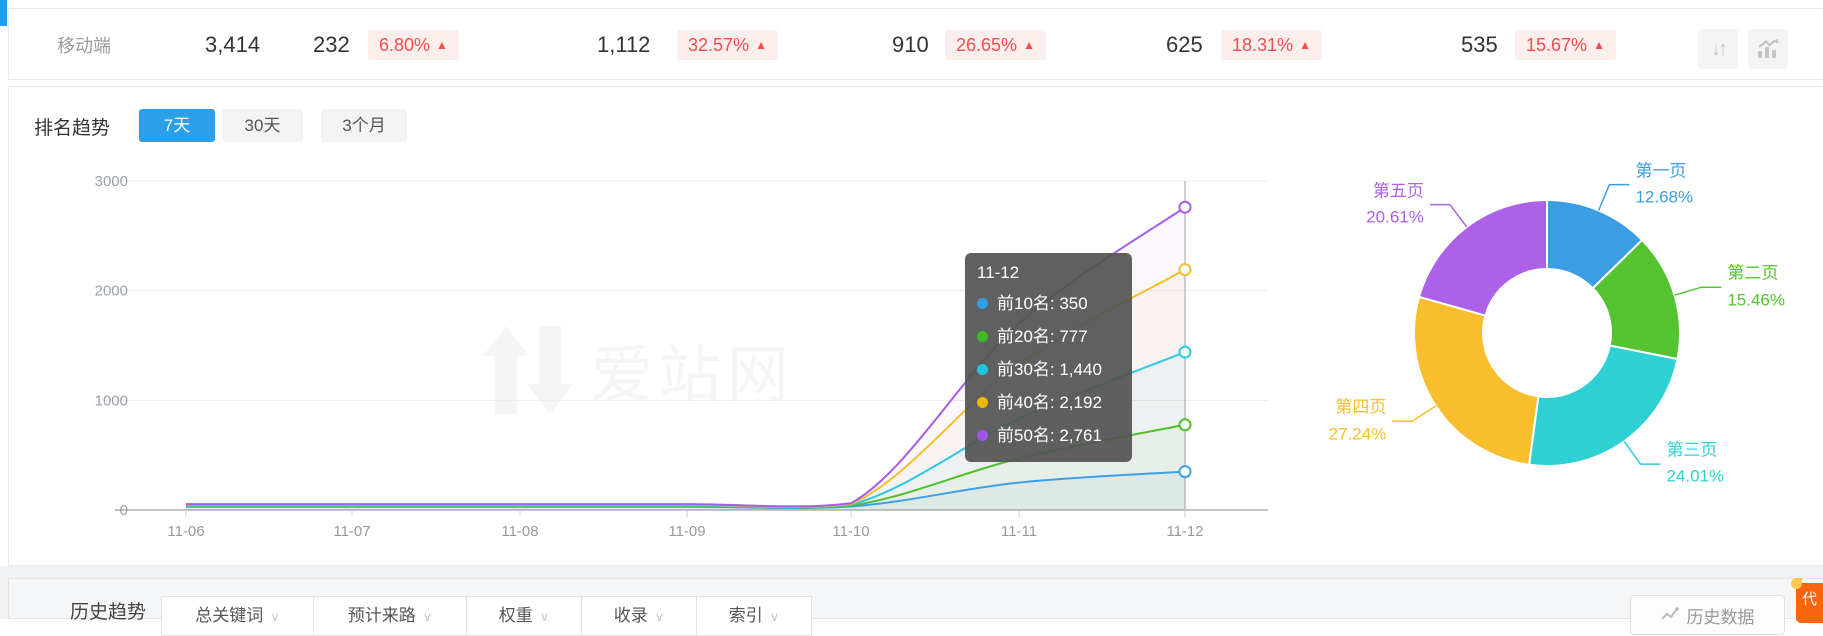  What do you see at coordinates (413, 45) in the screenshot?
I see `metric-top10-change-badge: 6.80% ▲` at bounding box center [413, 45].